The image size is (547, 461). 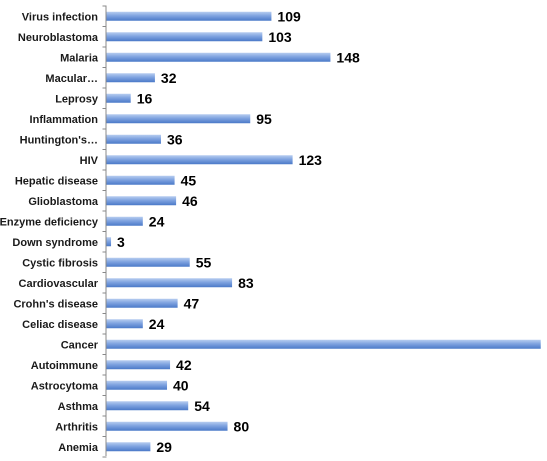 What do you see at coordinates (242, 426) in the screenshot?
I see `value-label-arthritis: 80` at bounding box center [242, 426].